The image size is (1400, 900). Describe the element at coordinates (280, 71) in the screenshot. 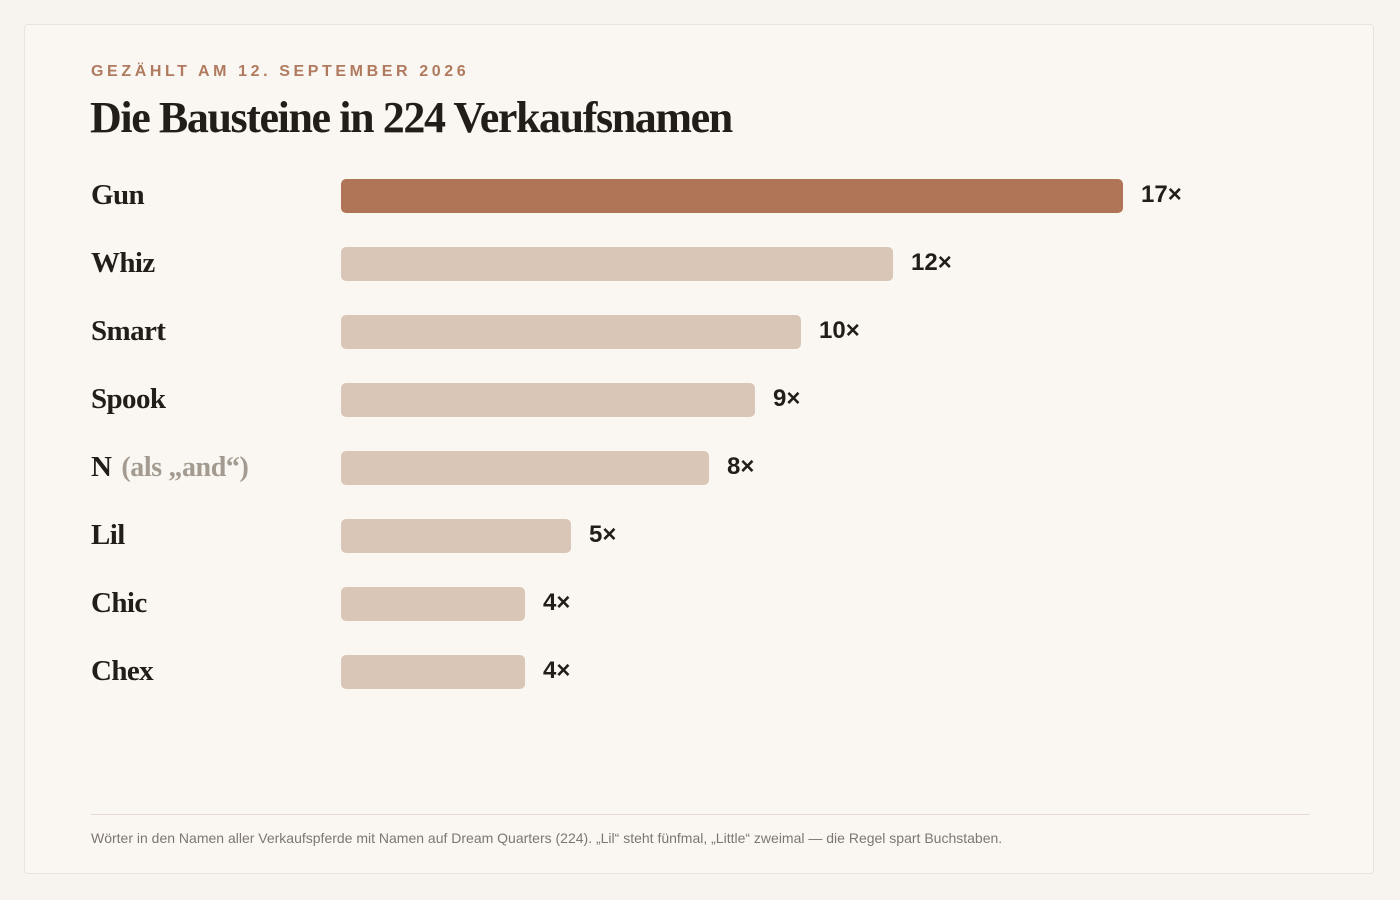

I see `count-date-label: GEZÄHLT AM 12. SEPTEMBER 2026` at that location.